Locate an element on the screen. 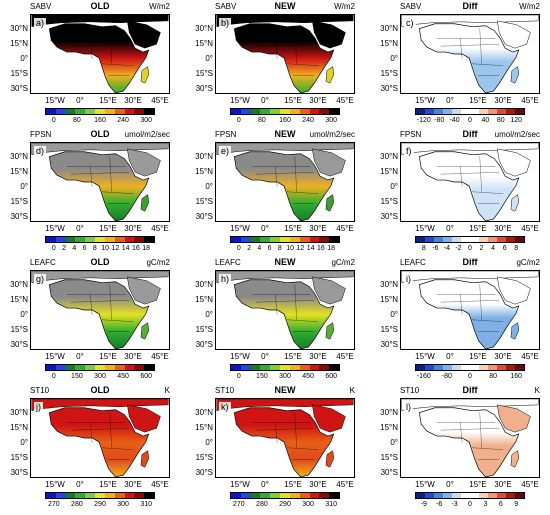 This screenshot has width=550, height=515. colorbar-ticks: -9 -6 -3 0 3 6 9 is located at coordinates (470, 506).